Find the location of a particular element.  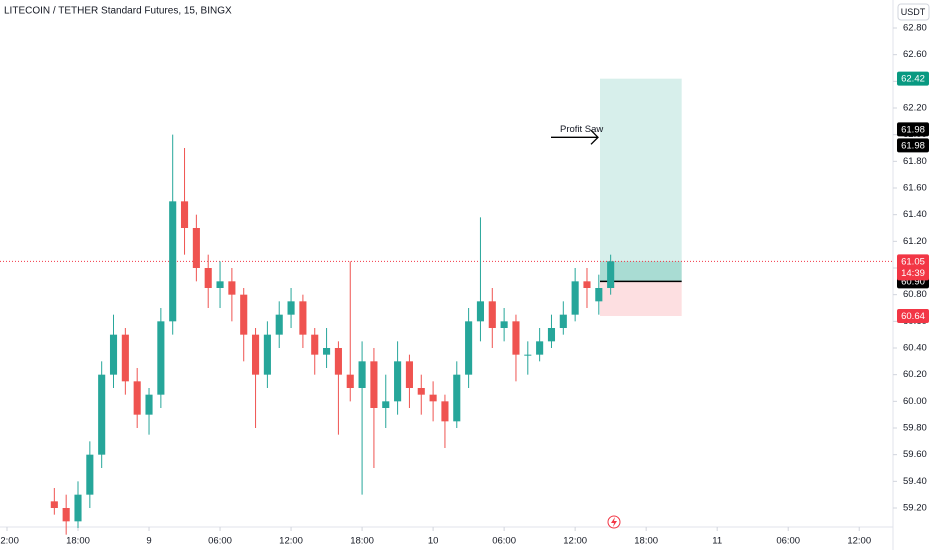

y-tick-label: 59.60 is located at coordinates (915, 454).